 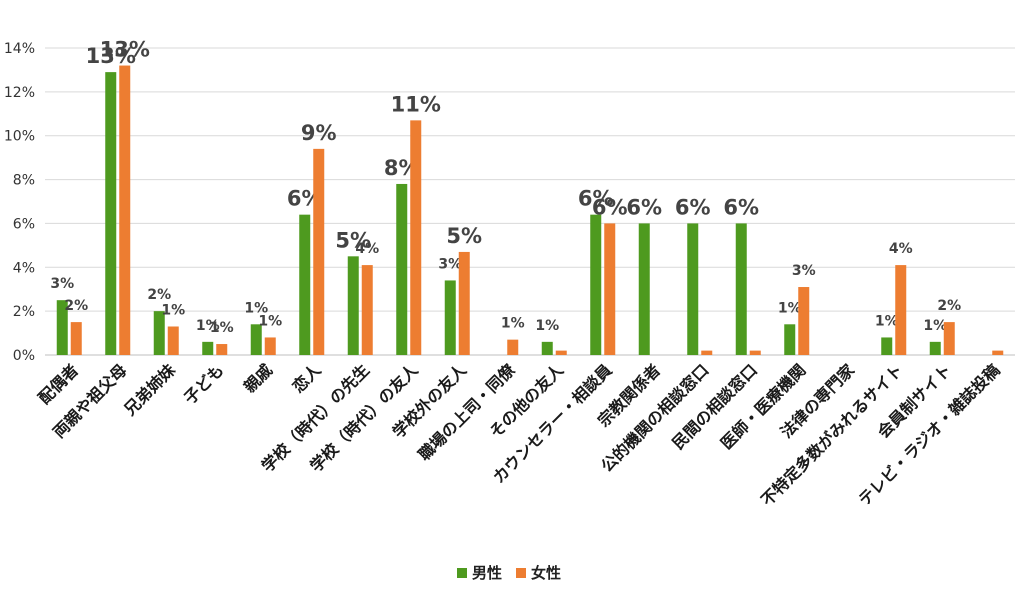 What do you see at coordinates (763, 406) in the screenshot?
I see `category-label: 医師・医療機関` at bounding box center [763, 406].